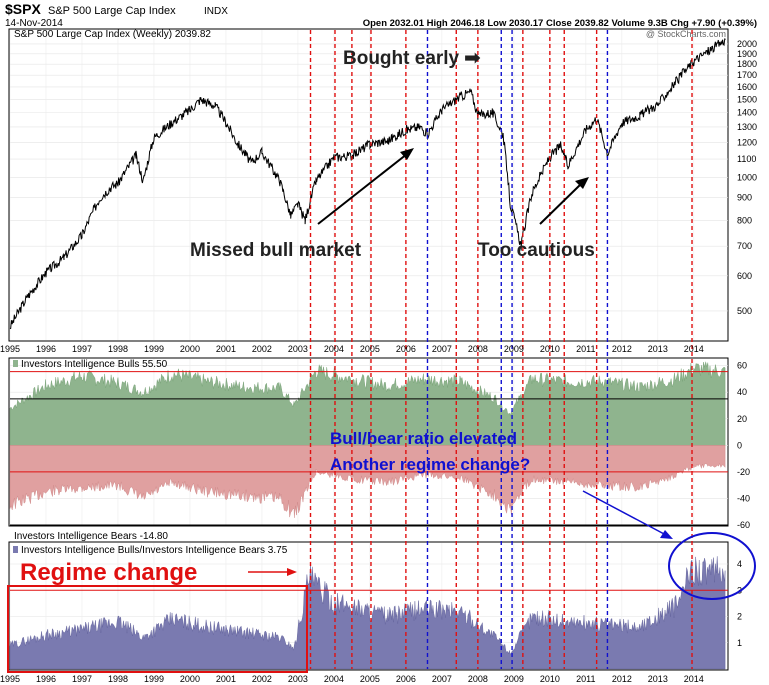 Image resolution: width=769 pixels, height=685 pixels. I want to click on arrow-regime-blue-head, so click(666, 534).